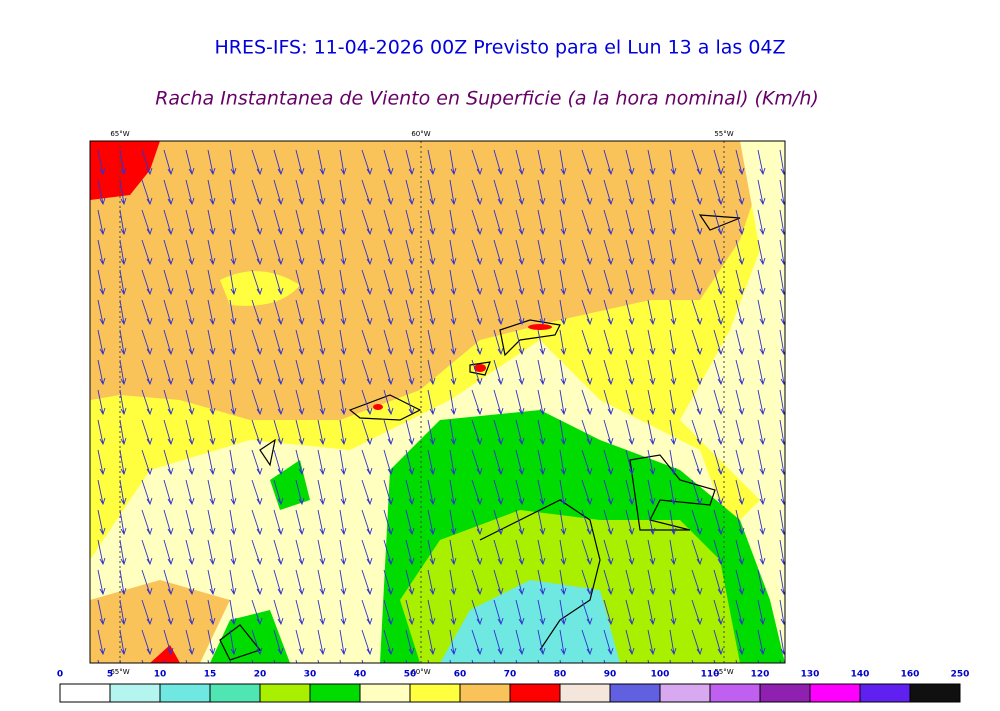  What do you see at coordinates (235, 693) in the screenshot?
I see `colorbar-box` at bounding box center [235, 693].